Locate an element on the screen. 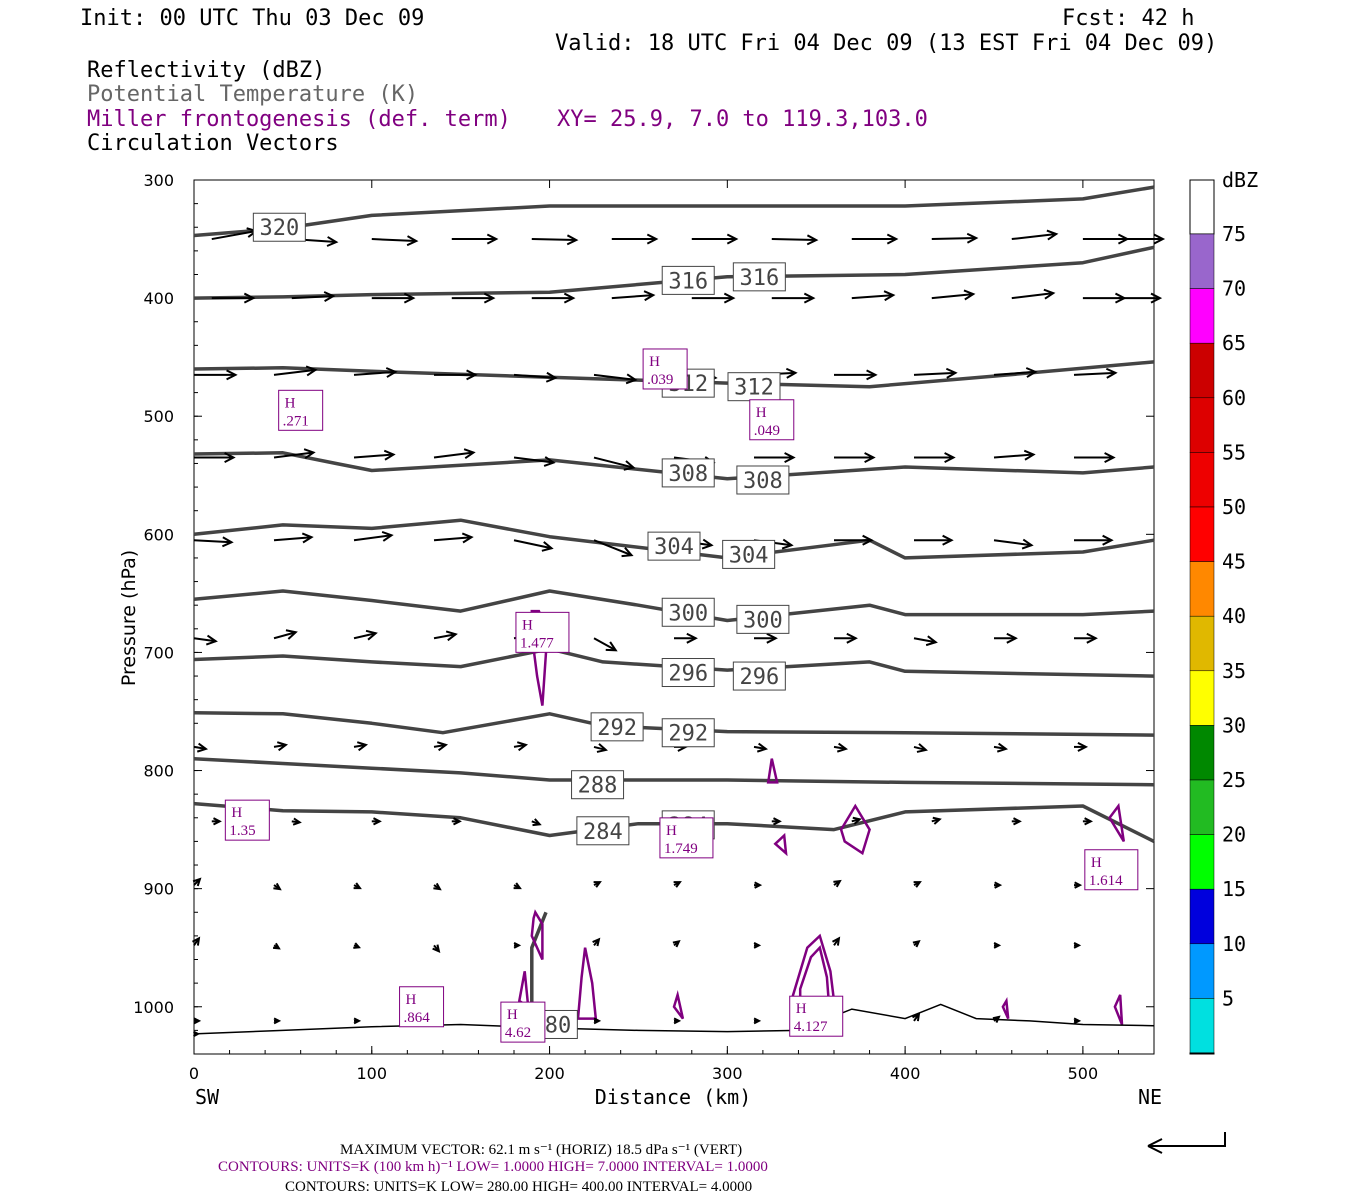 Image resolution: width=1350 pixels, height=1200 pixels. theta-label-text: 320 is located at coordinates (279, 228).